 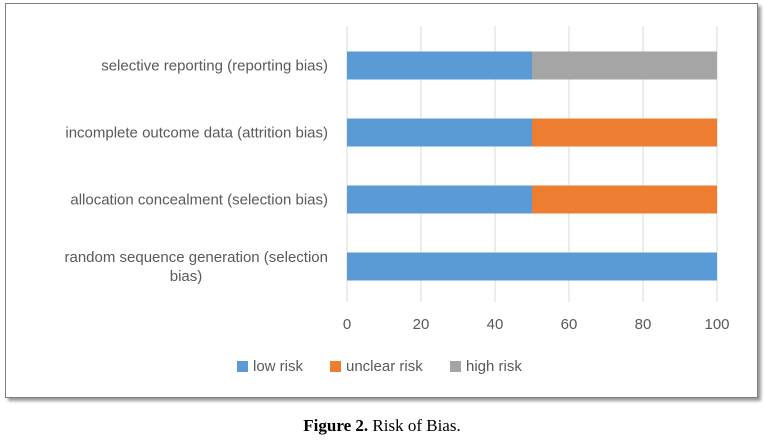 I want to click on legend-label-unclear-risk: unclear risk, so click(x=384, y=366).